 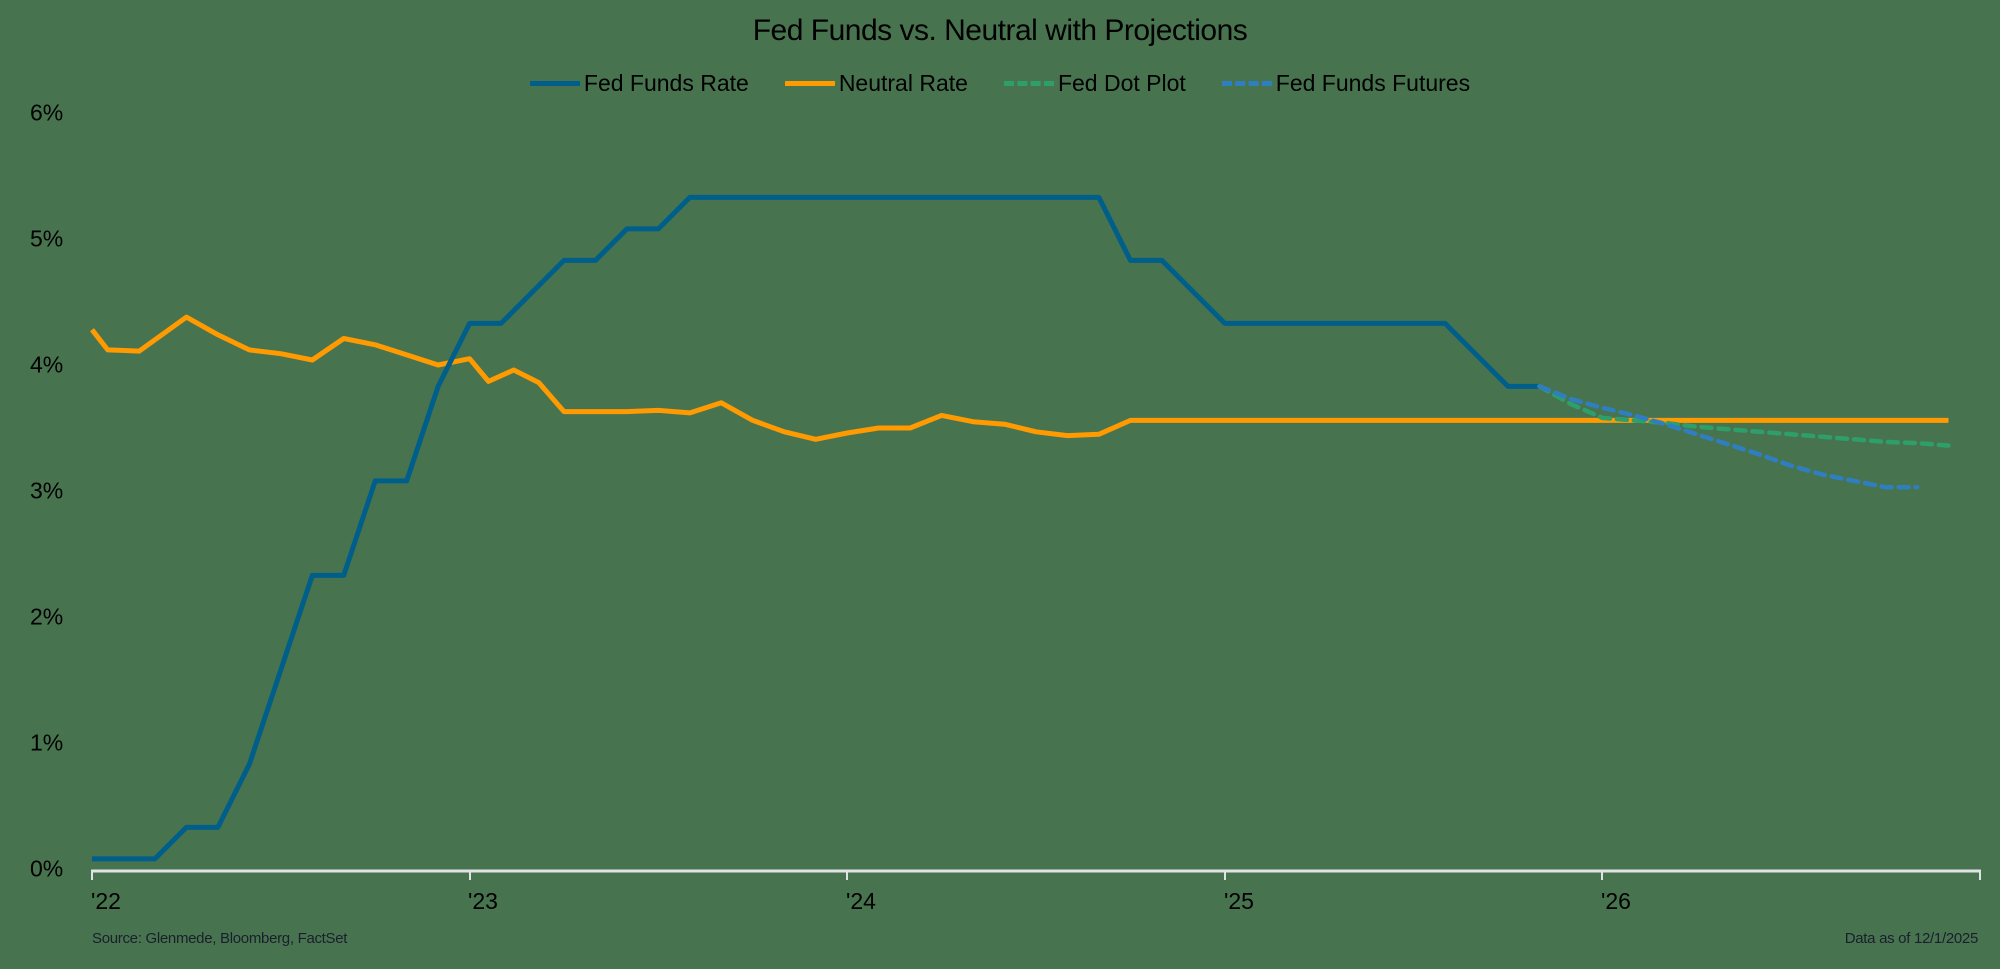 I want to click on y-tick-label: 1%, so click(x=47, y=742).